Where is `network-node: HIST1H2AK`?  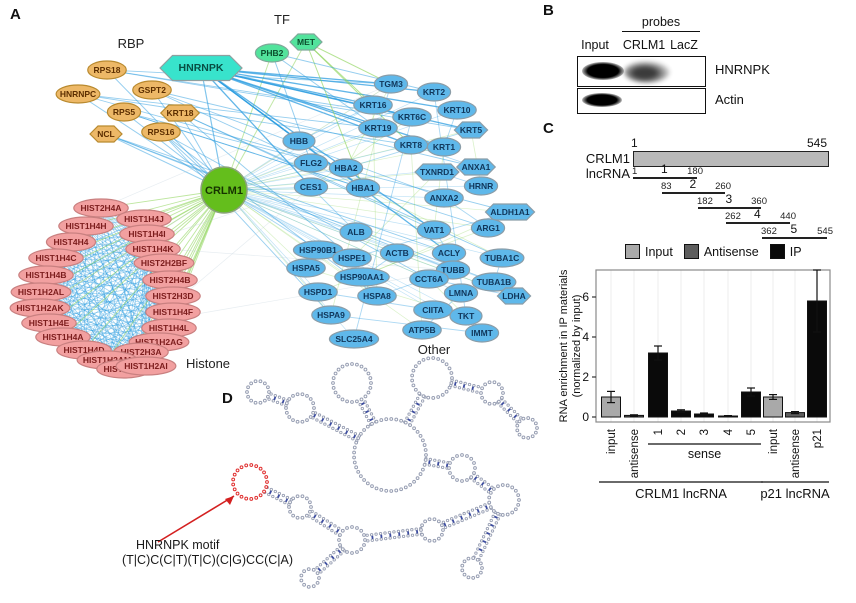 network-node: HIST1H2AK is located at coordinates (40, 308).